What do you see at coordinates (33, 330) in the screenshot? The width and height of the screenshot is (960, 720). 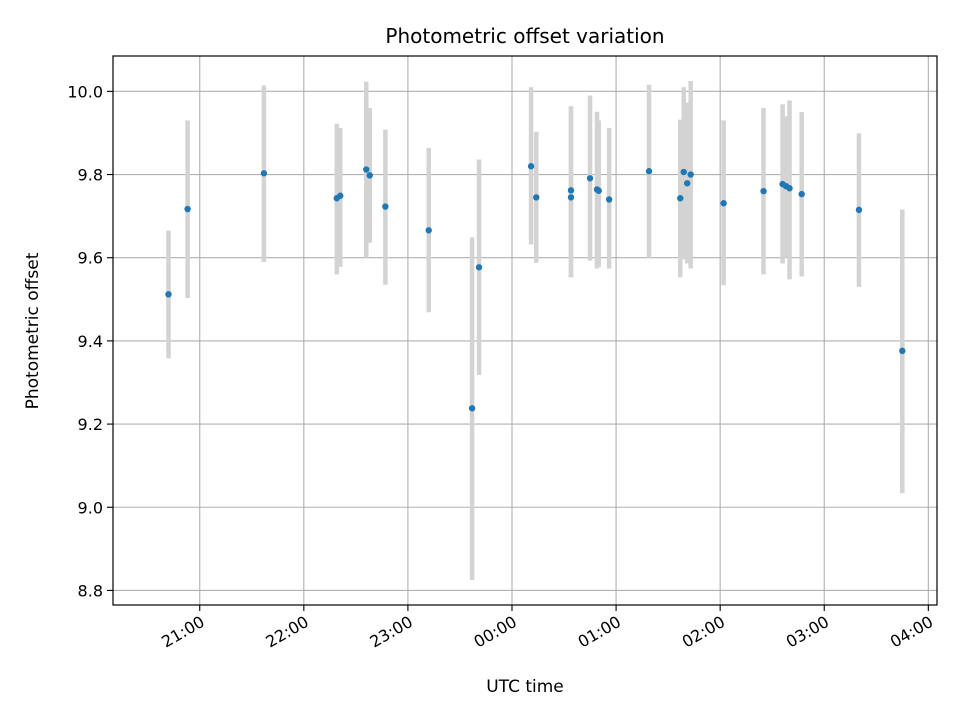 I see `y-axis-label: Photometric offset` at bounding box center [33, 330].